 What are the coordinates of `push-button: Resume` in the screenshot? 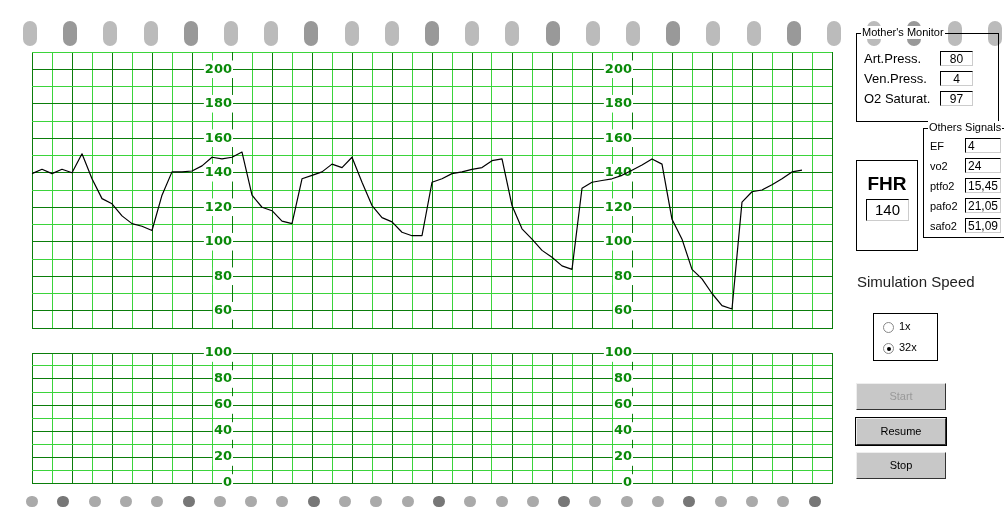 It's located at (901, 431).